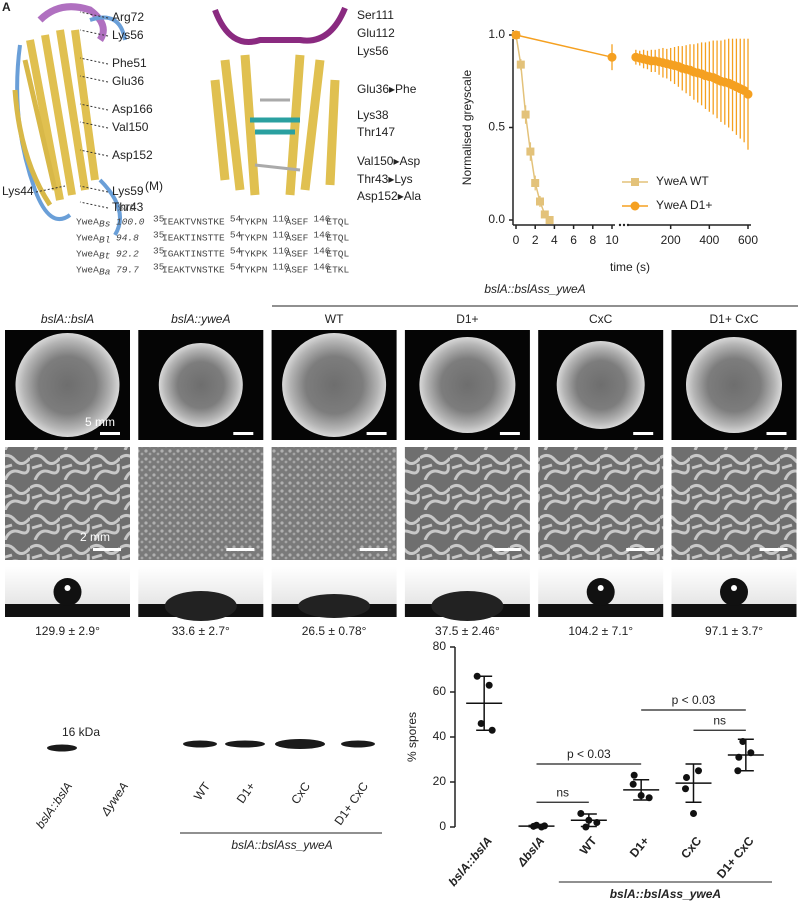  I want to click on legend-marker, so click(635, 206).